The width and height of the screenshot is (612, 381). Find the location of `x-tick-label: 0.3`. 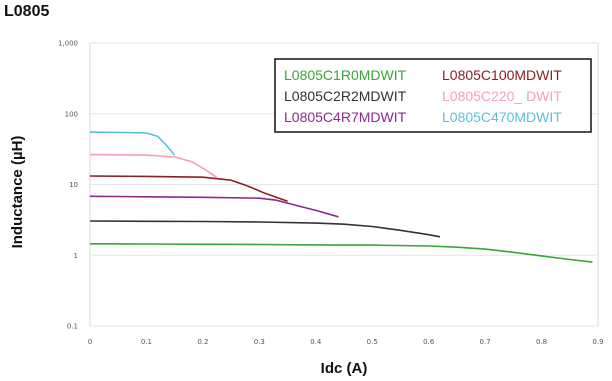

x-tick-label: 0.3 is located at coordinates (259, 342).